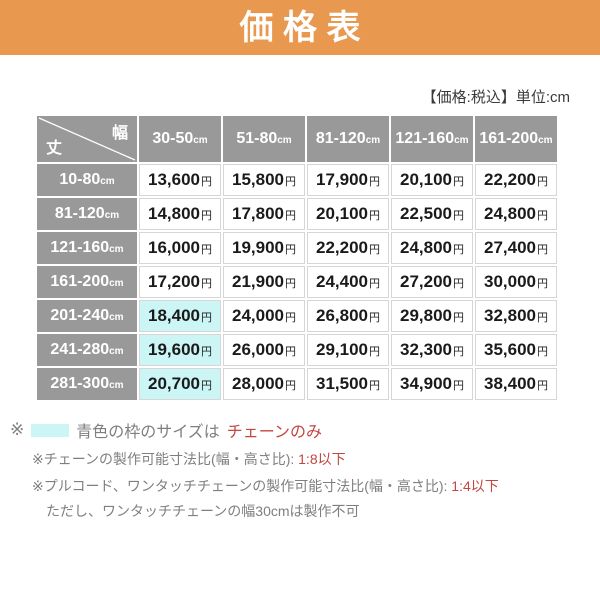 This screenshot has width=600, height=600. What do you see at coordinates (87, 248) in the screenshot?
I see `row-header-cell: 121-160cm` at bounding box center [87, 248].